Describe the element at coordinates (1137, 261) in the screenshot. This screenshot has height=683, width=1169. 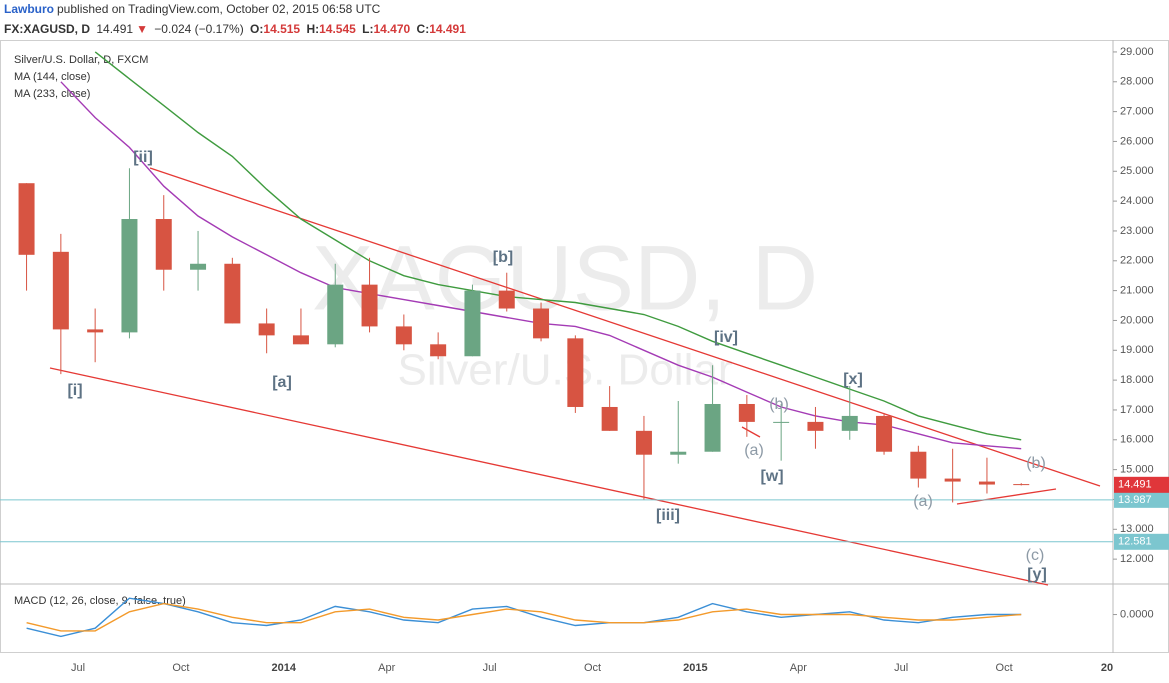
I see `y-tick-label: 22.000` at that location.